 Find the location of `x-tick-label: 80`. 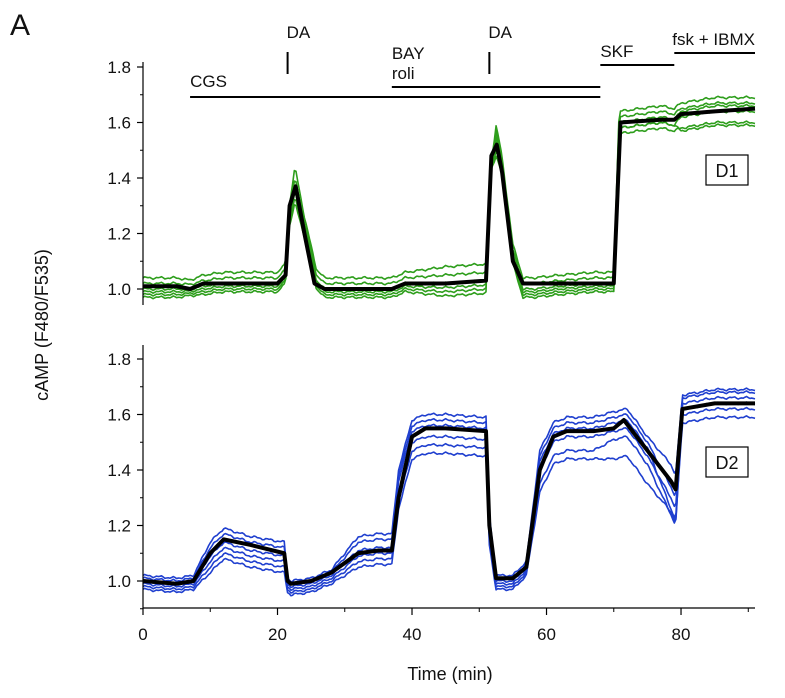

x-tick-label: 80 is located at coordinates (681, 634).